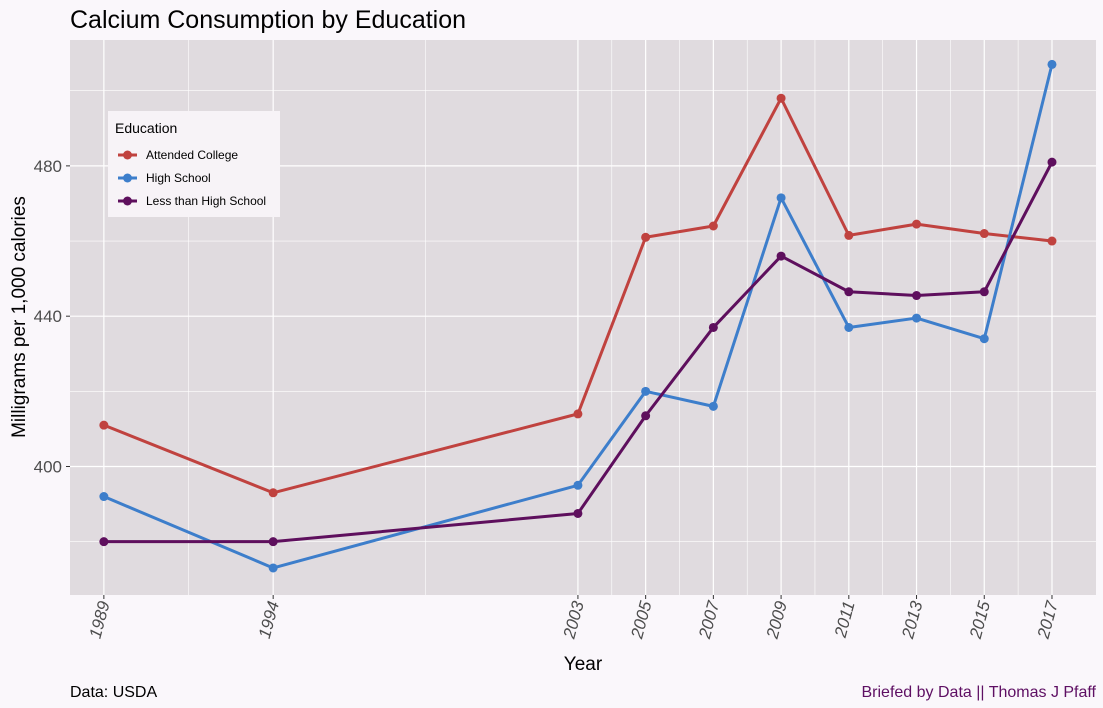 The width and height of the screenshot is (1103, 708). What do you see at coordinates (845, 619) in the screenshot?
I see `x-tick-label: 2011` at bounding box center [845, 619].